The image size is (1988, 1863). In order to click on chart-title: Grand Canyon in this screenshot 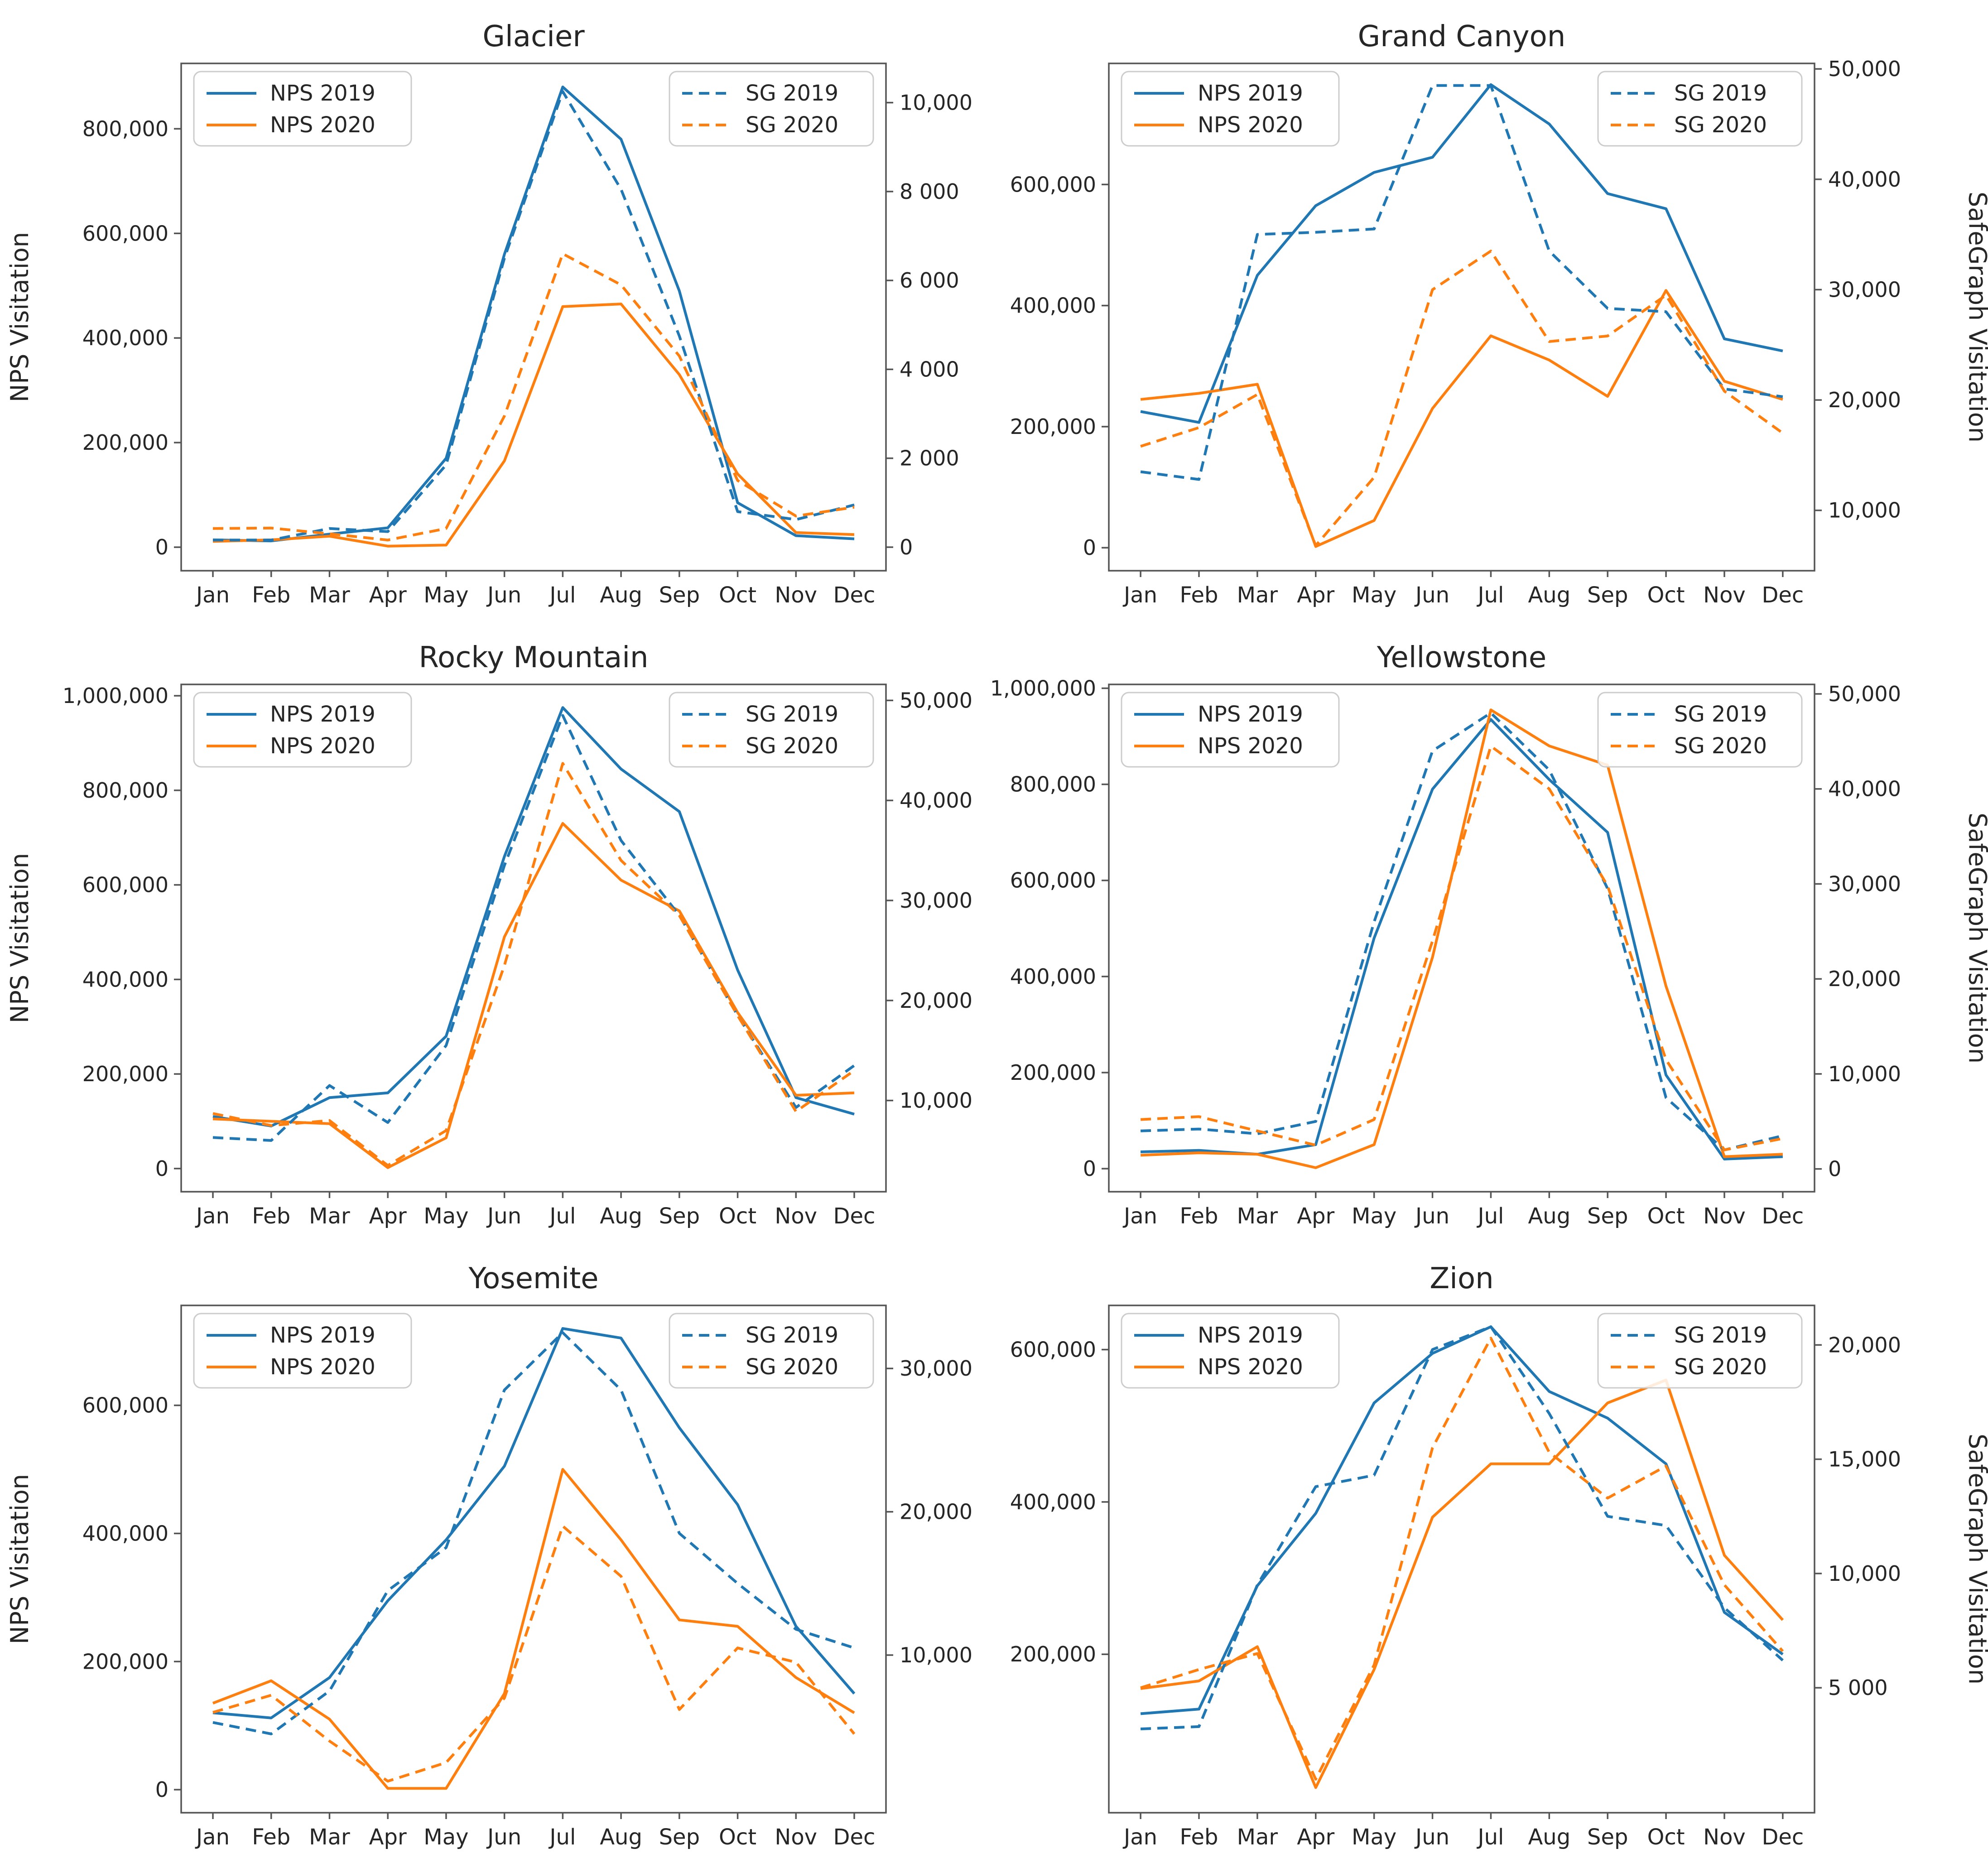, I will do `click(1461, 36)`.